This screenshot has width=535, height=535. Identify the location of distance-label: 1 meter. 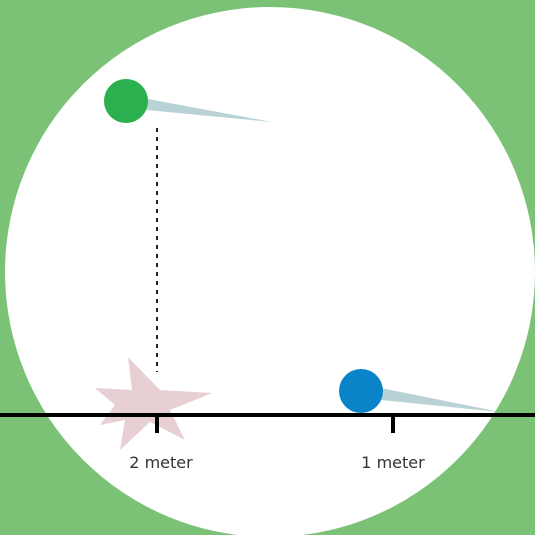
(393, 462).